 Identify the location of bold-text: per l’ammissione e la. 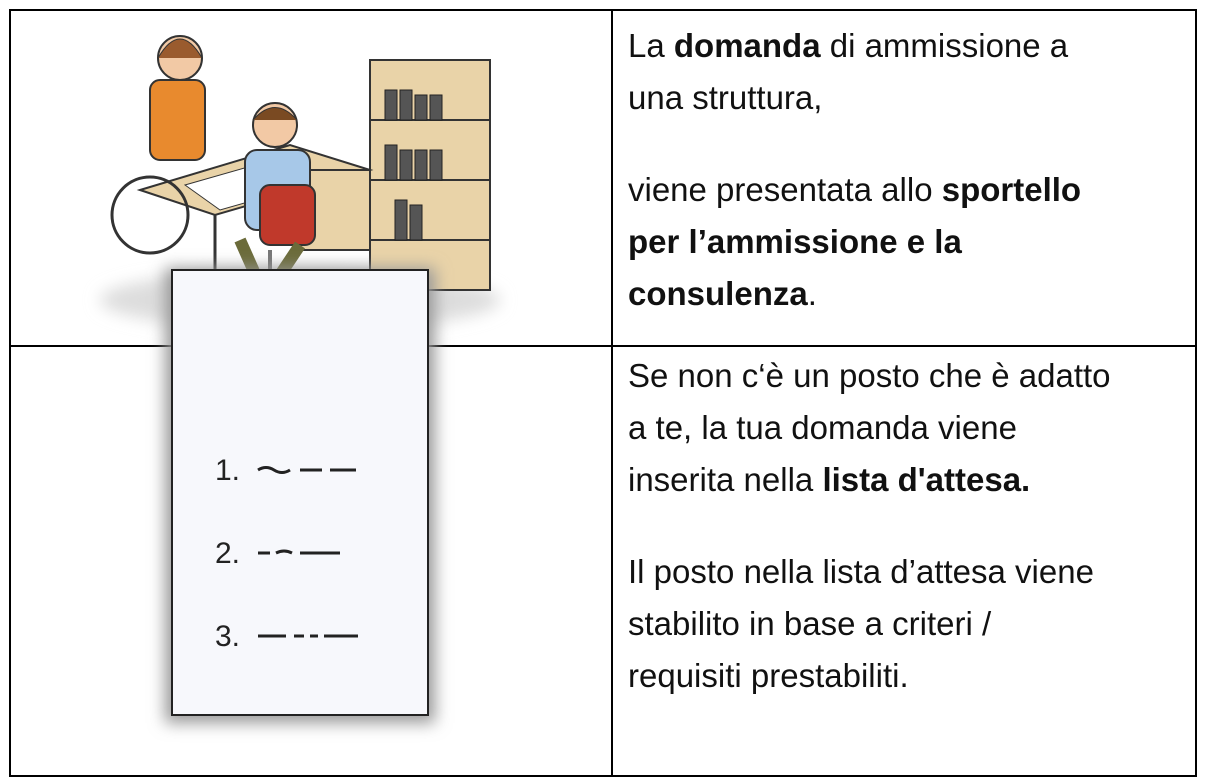
(795, 241).